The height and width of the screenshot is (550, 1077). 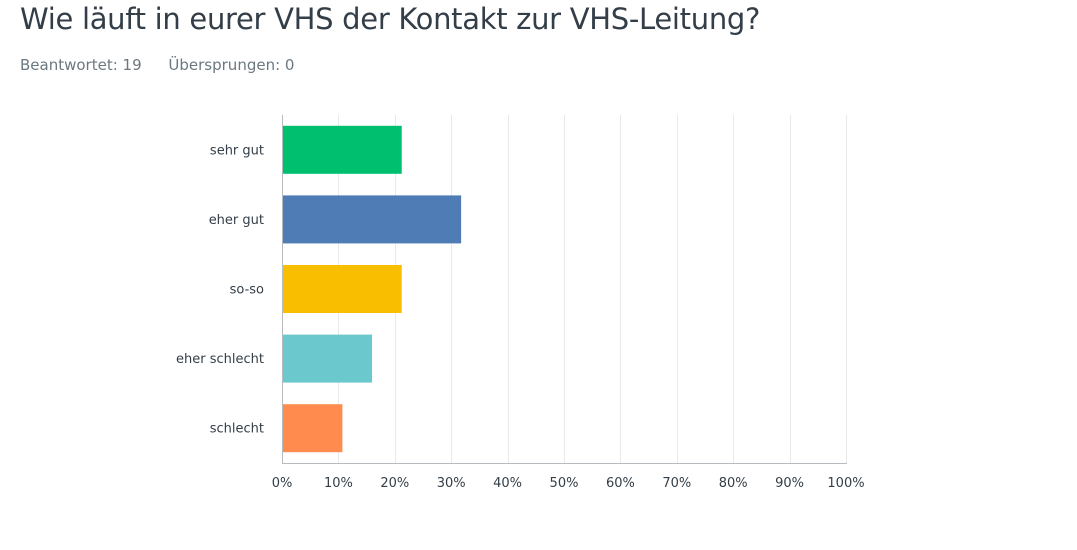 What do you see at coordinates (564, 483) in the screenshot?
I see `x-tick-label: 50%` at bounding box center [564, 483].